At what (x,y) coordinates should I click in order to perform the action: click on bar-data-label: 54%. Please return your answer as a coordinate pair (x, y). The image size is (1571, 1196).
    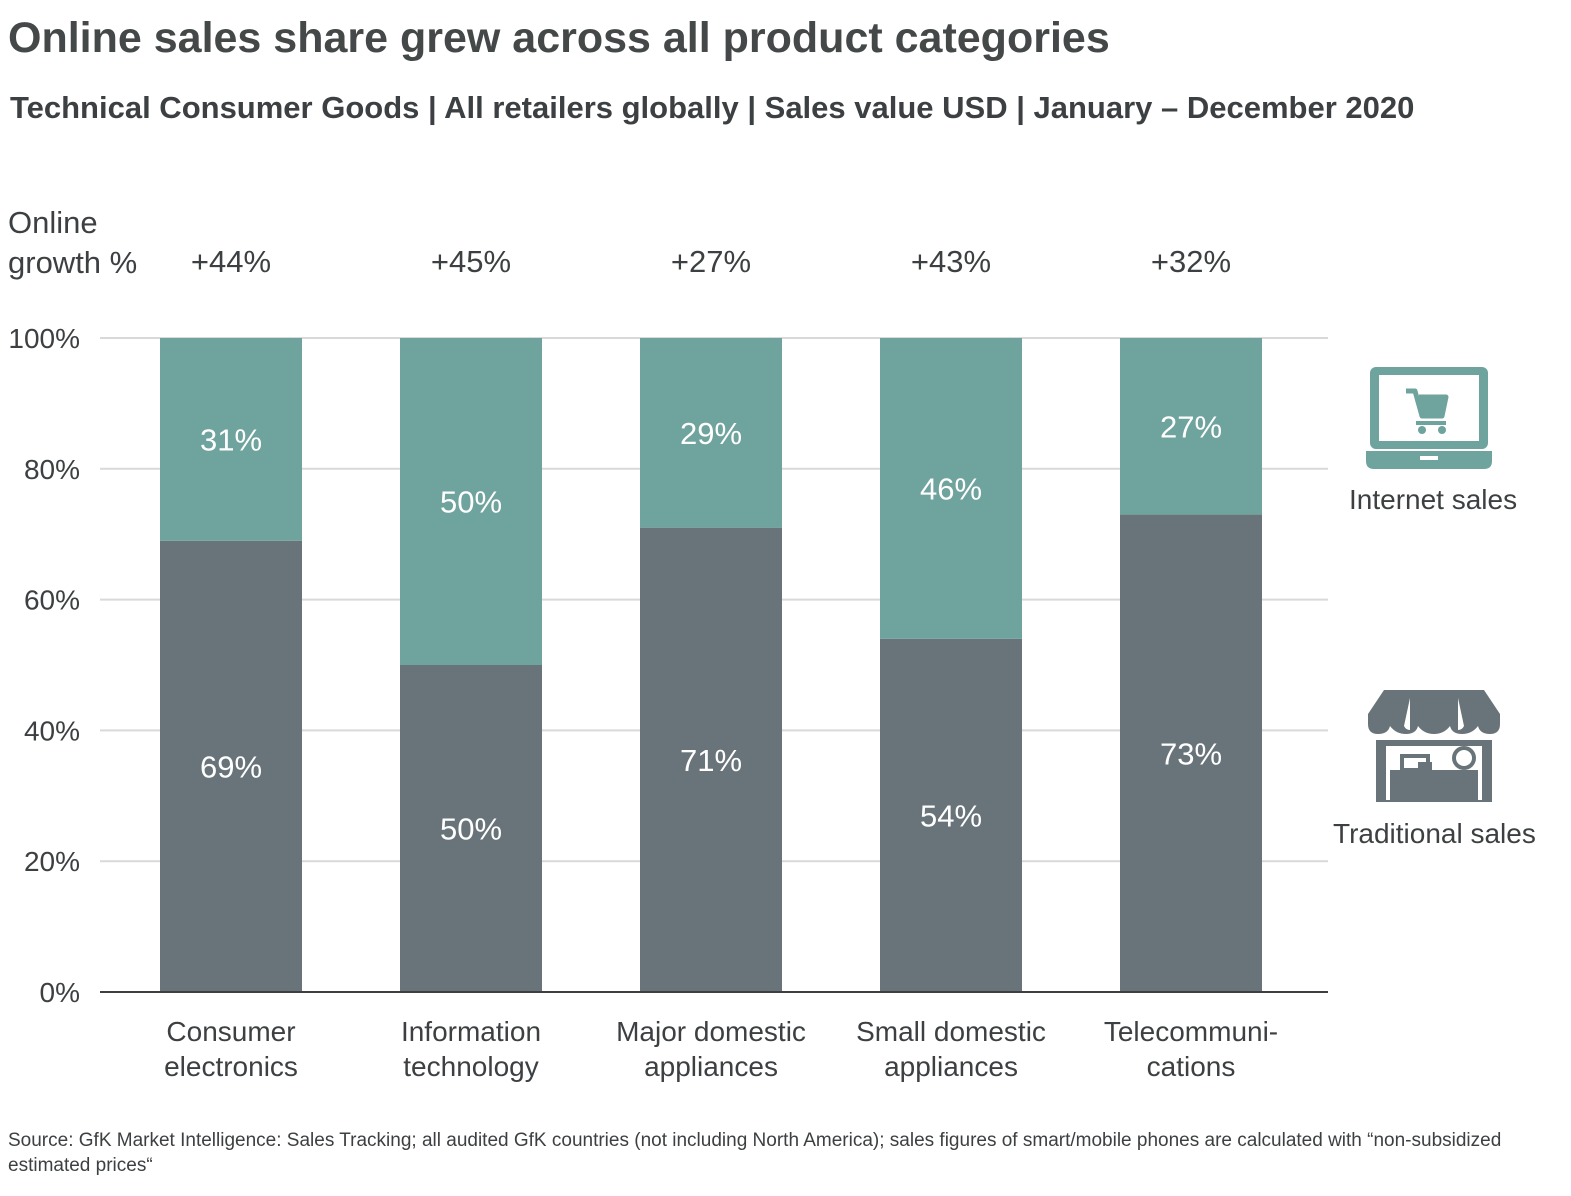
    Looking at the image, I should click on (951, 815).